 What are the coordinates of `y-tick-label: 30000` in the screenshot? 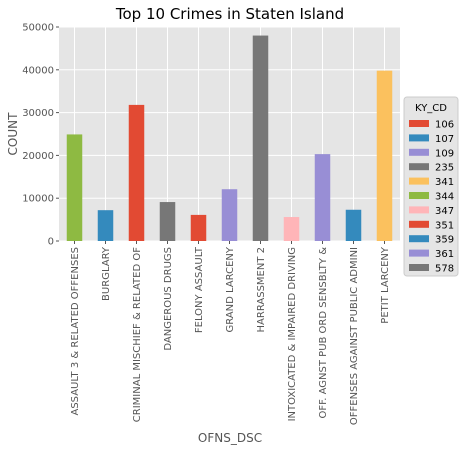 It's located at (38, 113).